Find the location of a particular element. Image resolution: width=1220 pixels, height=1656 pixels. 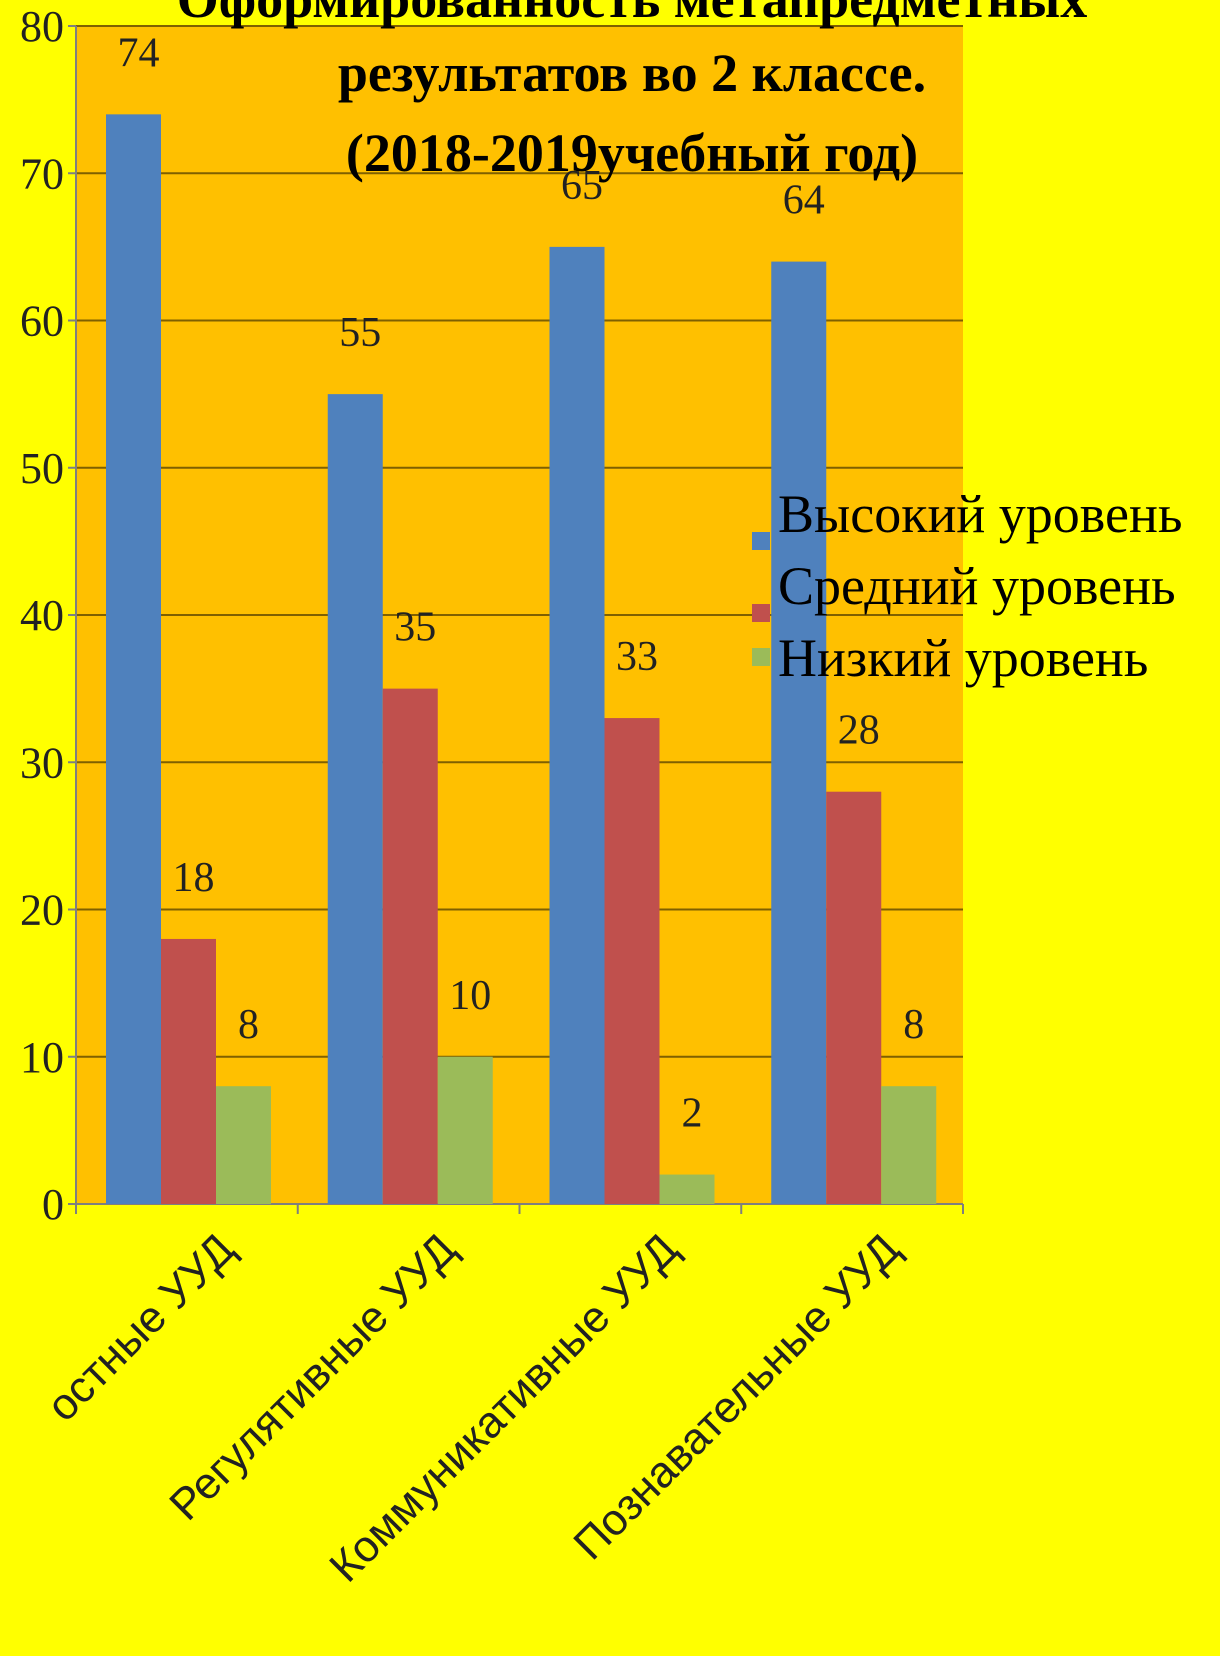

legend-swatch-medium is located at coordinates (761, 613).